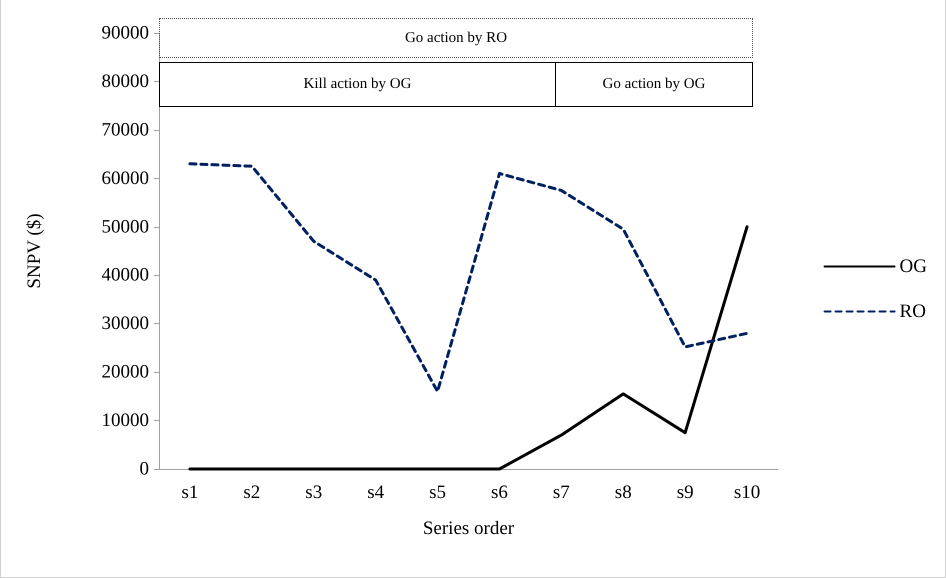 This screenshot has width=946, height=578. I want to click on annotation: Go action by OG, so click(654, 84).